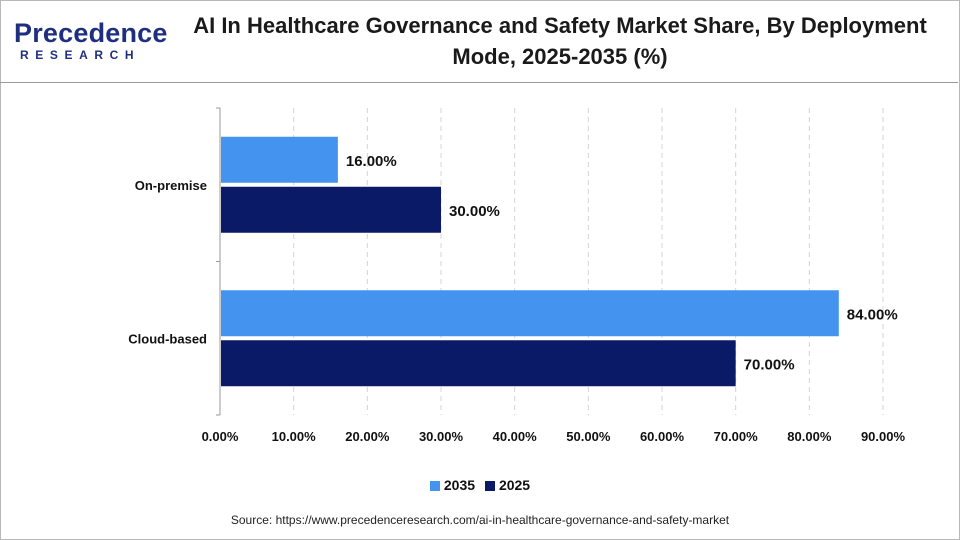 The height and width of the screenshot is (540, 960). What do you see at coordinates (441, 436) in the screenshot?
I see `x-tick-label: 30.00%` at bounding box center [441, 436].